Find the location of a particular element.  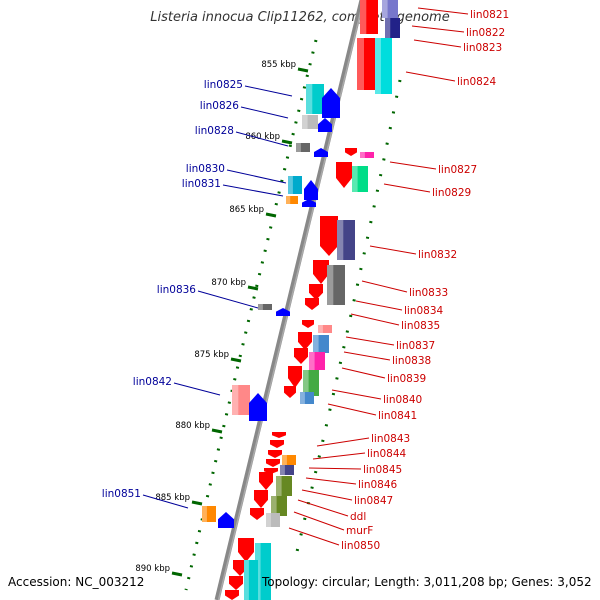

gene-label-left: lin0851 is located at coordinates (121, 494).